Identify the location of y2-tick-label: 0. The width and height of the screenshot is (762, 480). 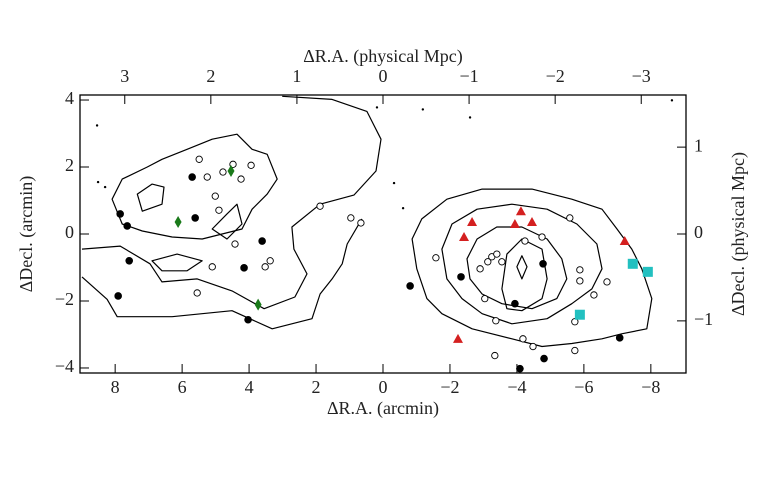
(698, 232).